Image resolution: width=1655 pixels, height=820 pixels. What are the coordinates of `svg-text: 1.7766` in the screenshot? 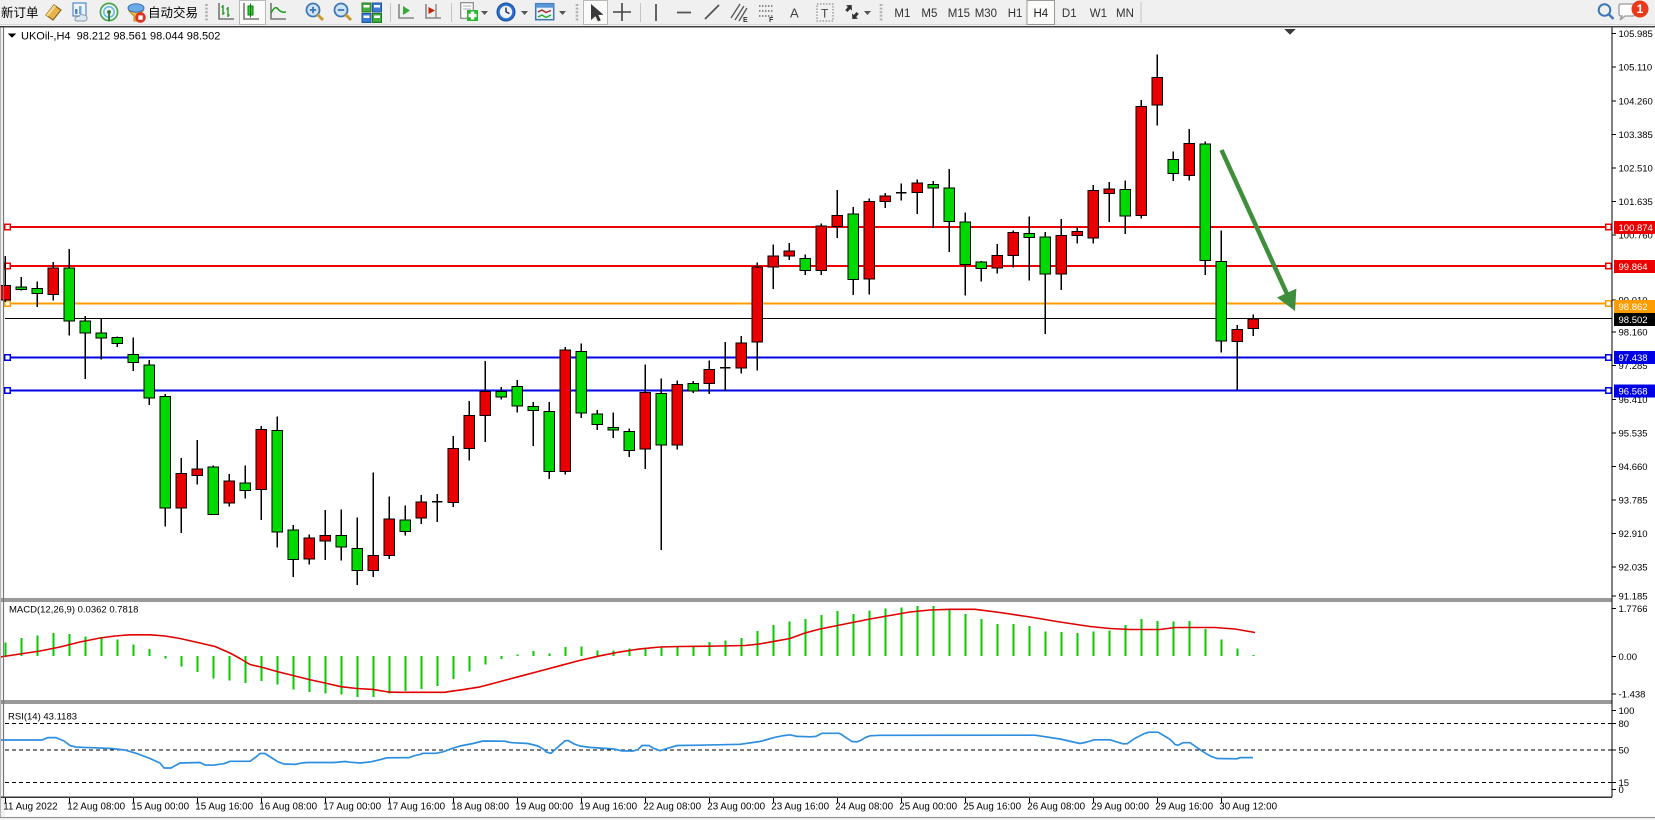 It's located at (1633, 609).